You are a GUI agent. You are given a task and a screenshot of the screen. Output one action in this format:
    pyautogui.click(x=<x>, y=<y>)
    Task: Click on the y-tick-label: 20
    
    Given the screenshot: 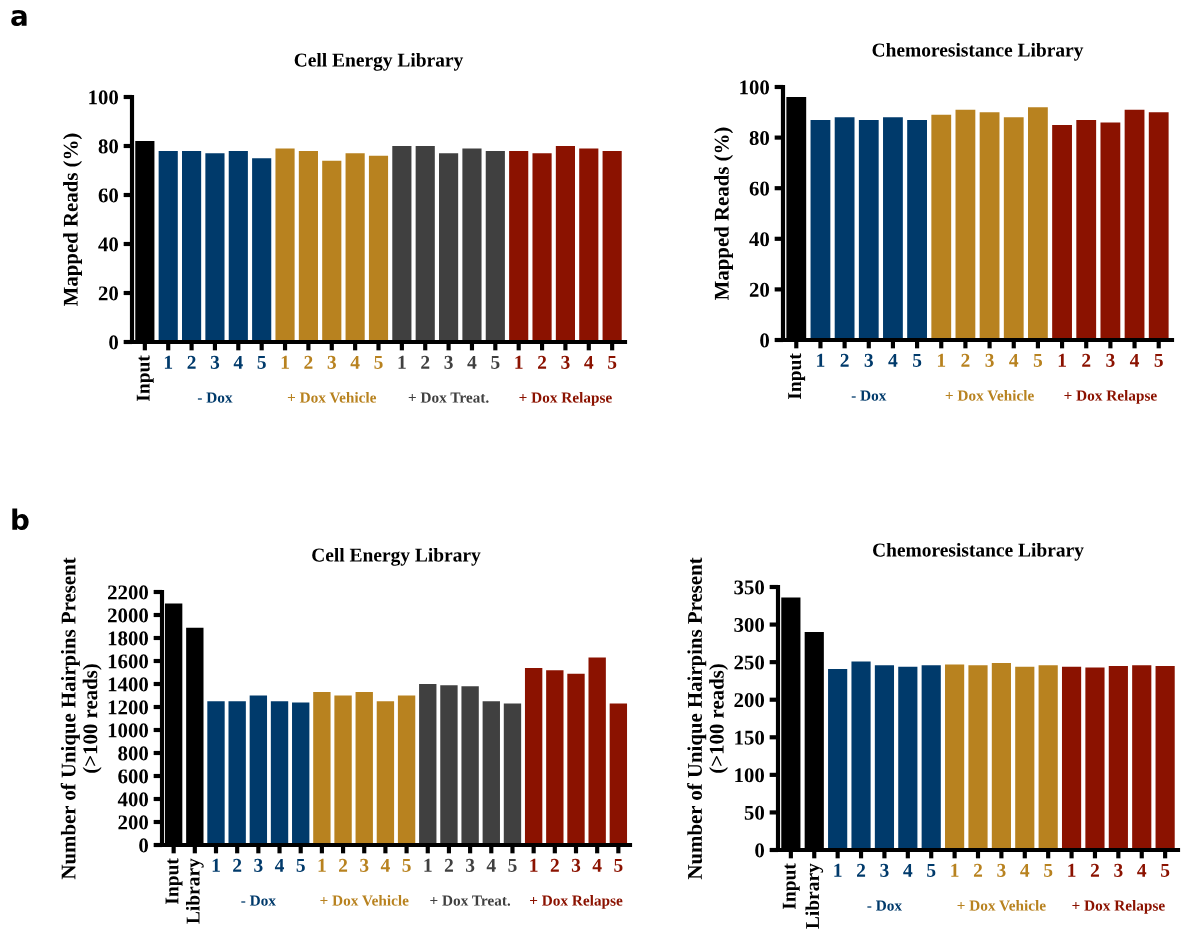 What is the action you would take?
    pyautogui.click(x=108, y=293)
    